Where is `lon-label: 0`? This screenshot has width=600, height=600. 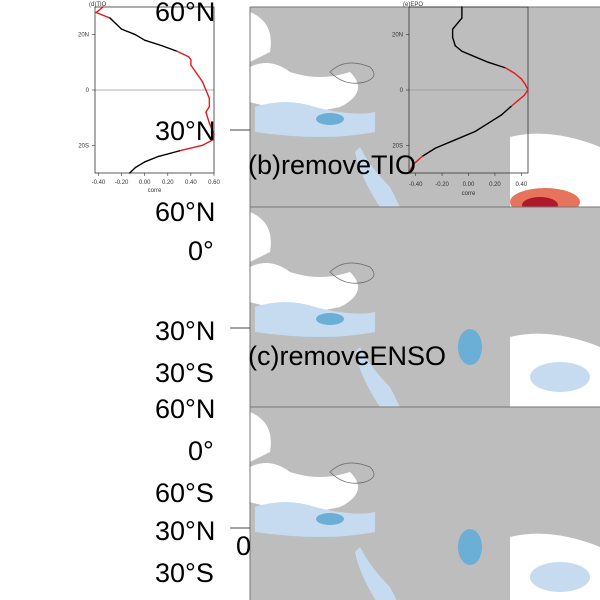
lon-label: 0 is located at coordinates (243, 546).